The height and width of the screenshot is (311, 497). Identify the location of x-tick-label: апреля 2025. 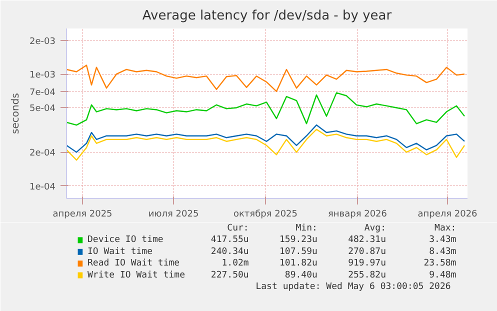
(82, 215).